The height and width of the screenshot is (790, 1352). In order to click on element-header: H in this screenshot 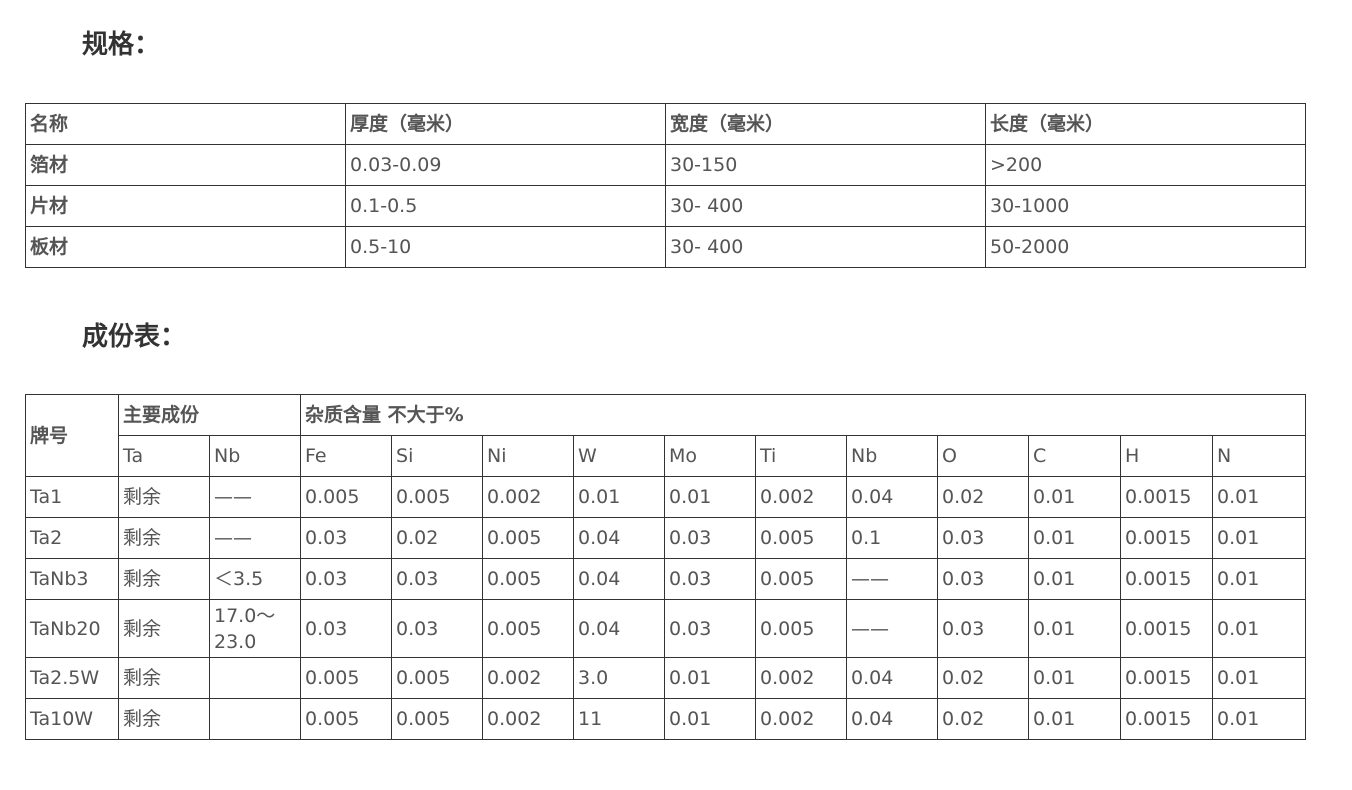, I will do `click(1167, 456)`.